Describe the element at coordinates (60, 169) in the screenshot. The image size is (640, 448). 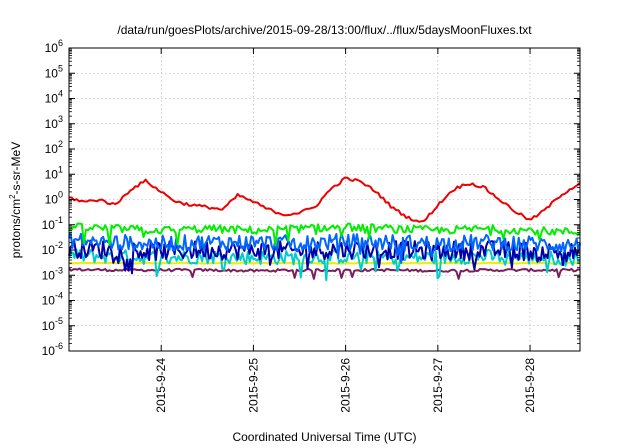
I see `y-tick-exponent: 1` at that location.